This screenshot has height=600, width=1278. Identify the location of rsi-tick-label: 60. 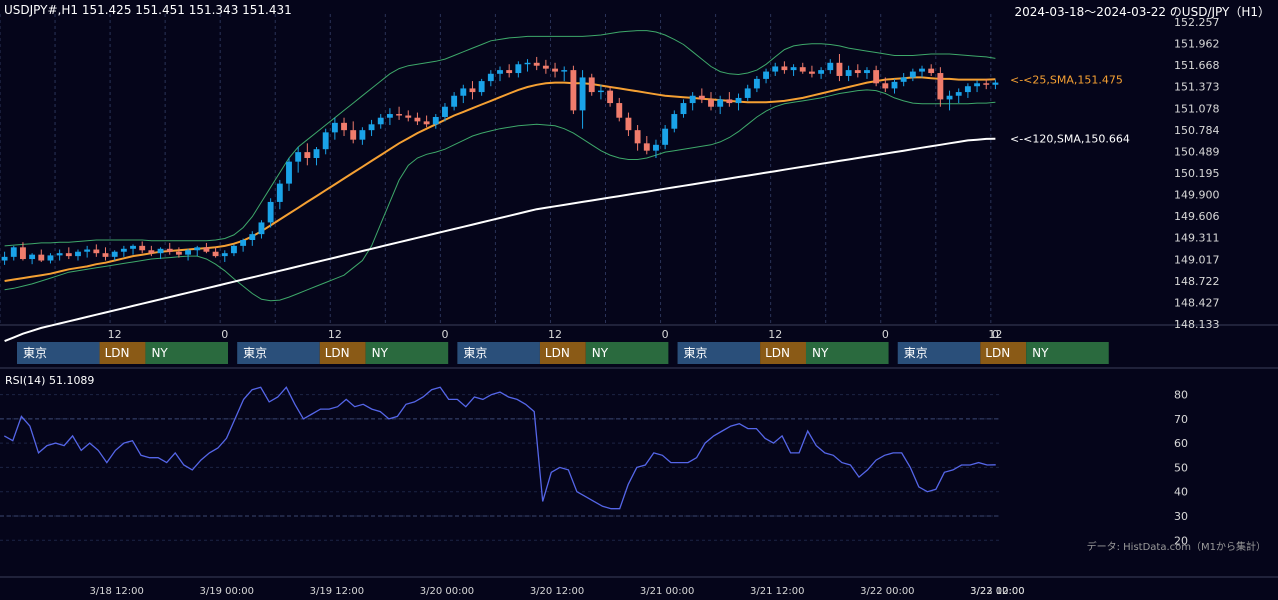
(1181, 443).